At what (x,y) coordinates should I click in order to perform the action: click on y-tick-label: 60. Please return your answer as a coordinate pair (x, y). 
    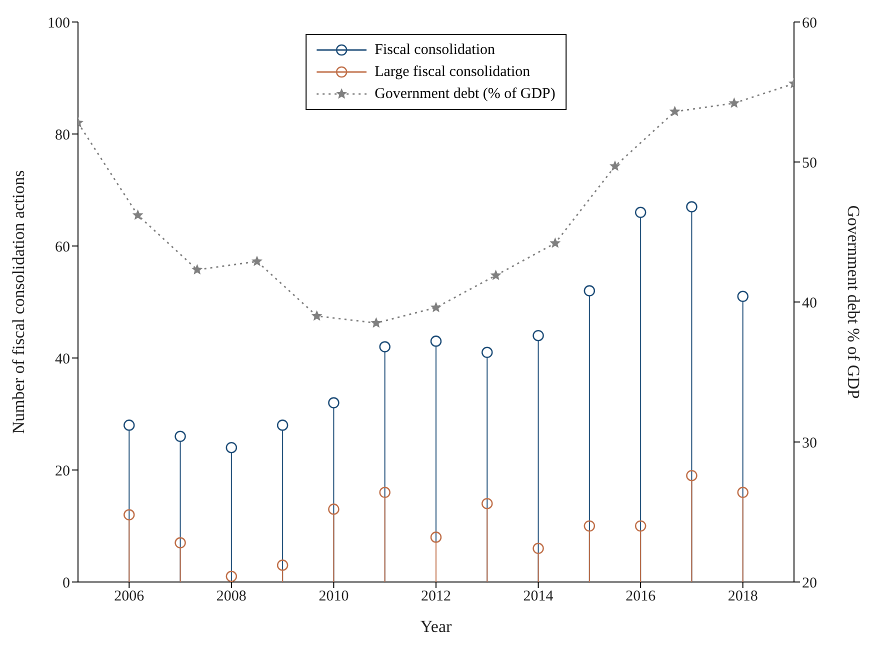
    Looking at the image, I should click on (62, 247).